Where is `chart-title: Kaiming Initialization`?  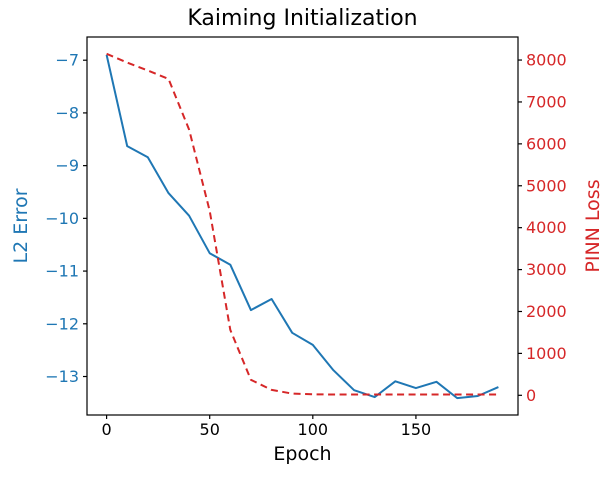
chart-title: Kaiming Initialization is located at coordinates (302, 18).